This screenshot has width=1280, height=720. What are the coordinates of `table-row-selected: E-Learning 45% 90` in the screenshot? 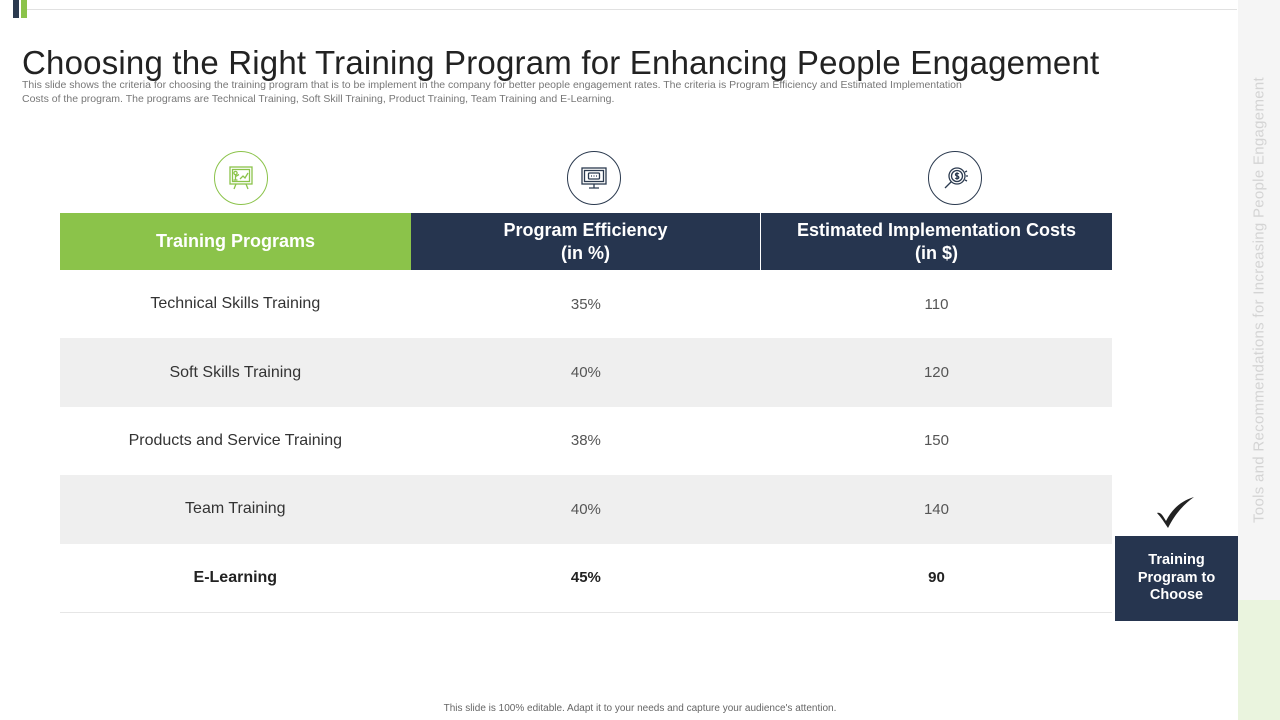 It's located at (586, 578).